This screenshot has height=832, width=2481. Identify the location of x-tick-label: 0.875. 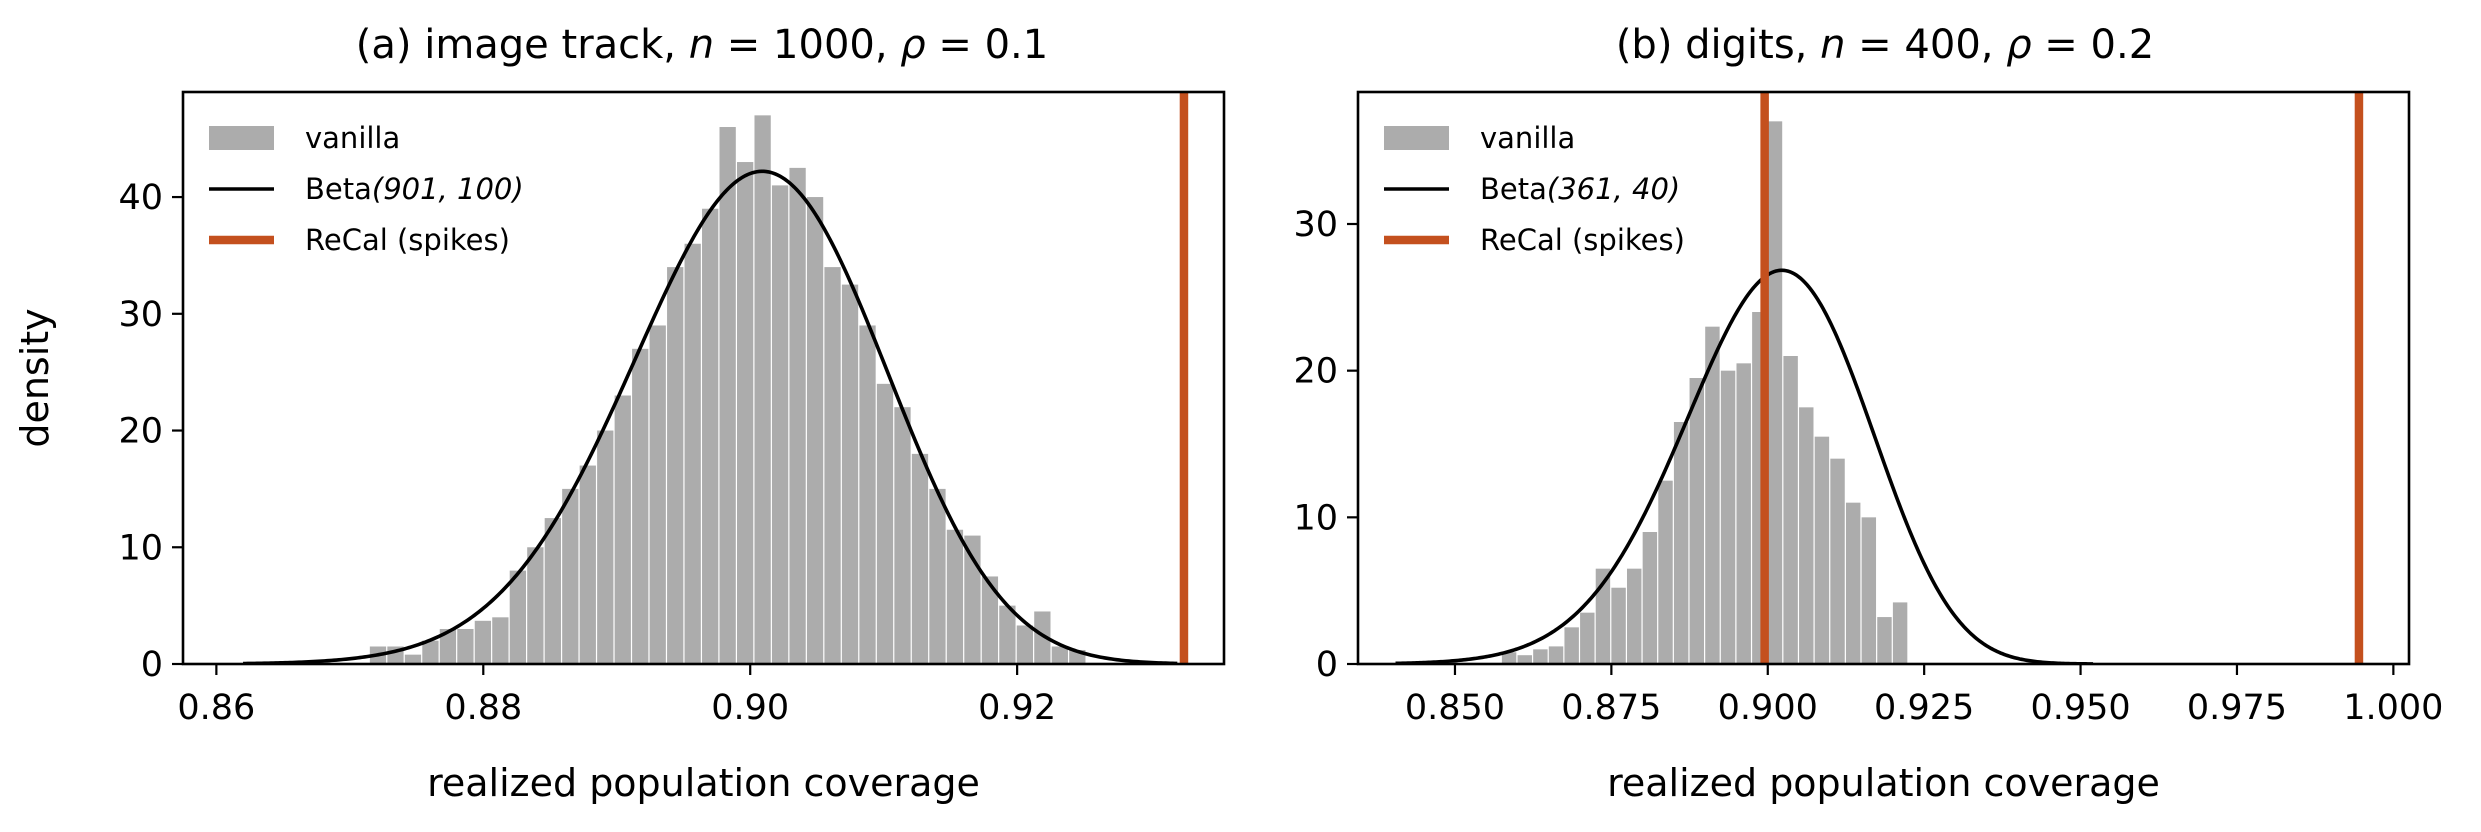
(1611, 708).